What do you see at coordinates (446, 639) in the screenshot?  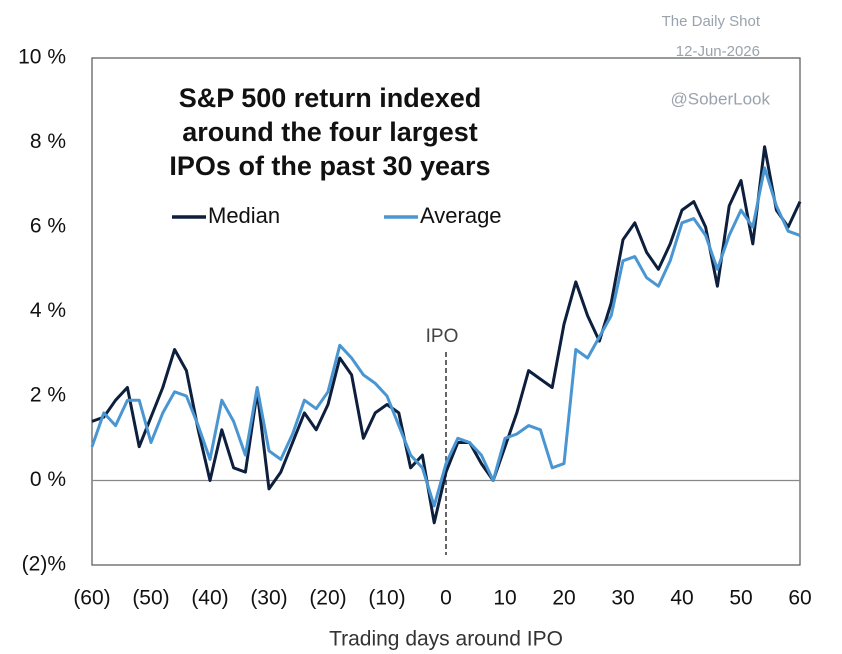 I see `x-axis-label: Trading days around IPO` at bounding box center [446, 639].